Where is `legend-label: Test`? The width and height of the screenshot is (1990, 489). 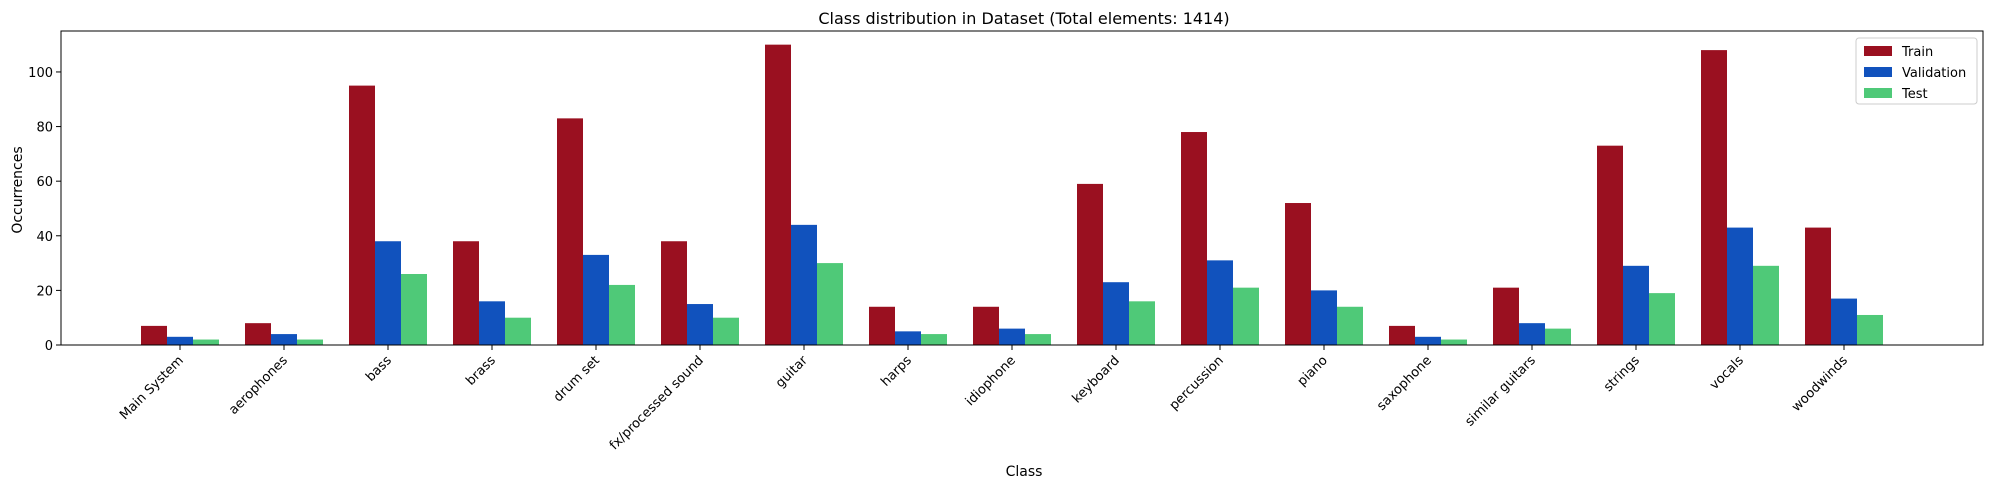 legend-label: Test is located at coordinates (1914, 94).